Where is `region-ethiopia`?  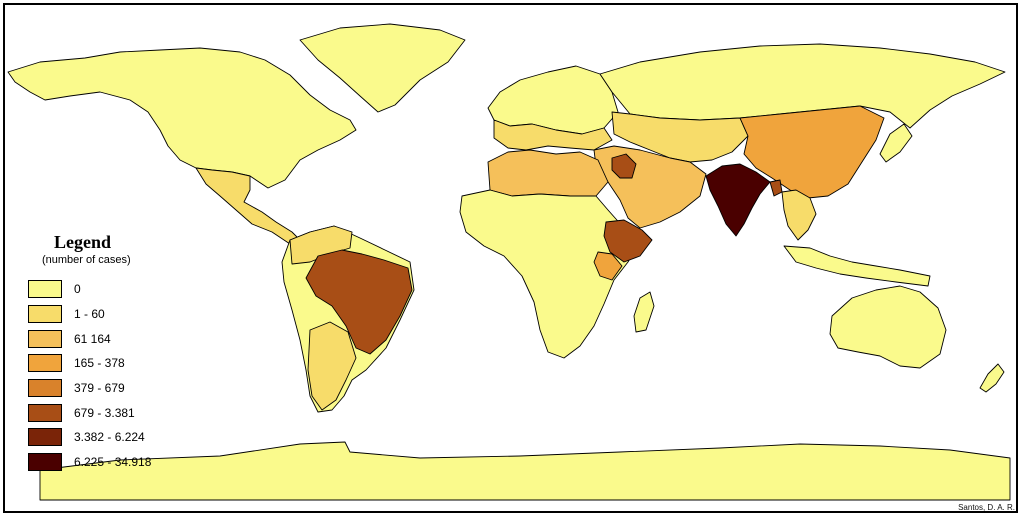 region-ethiopia is located at coordinates (628, 241).